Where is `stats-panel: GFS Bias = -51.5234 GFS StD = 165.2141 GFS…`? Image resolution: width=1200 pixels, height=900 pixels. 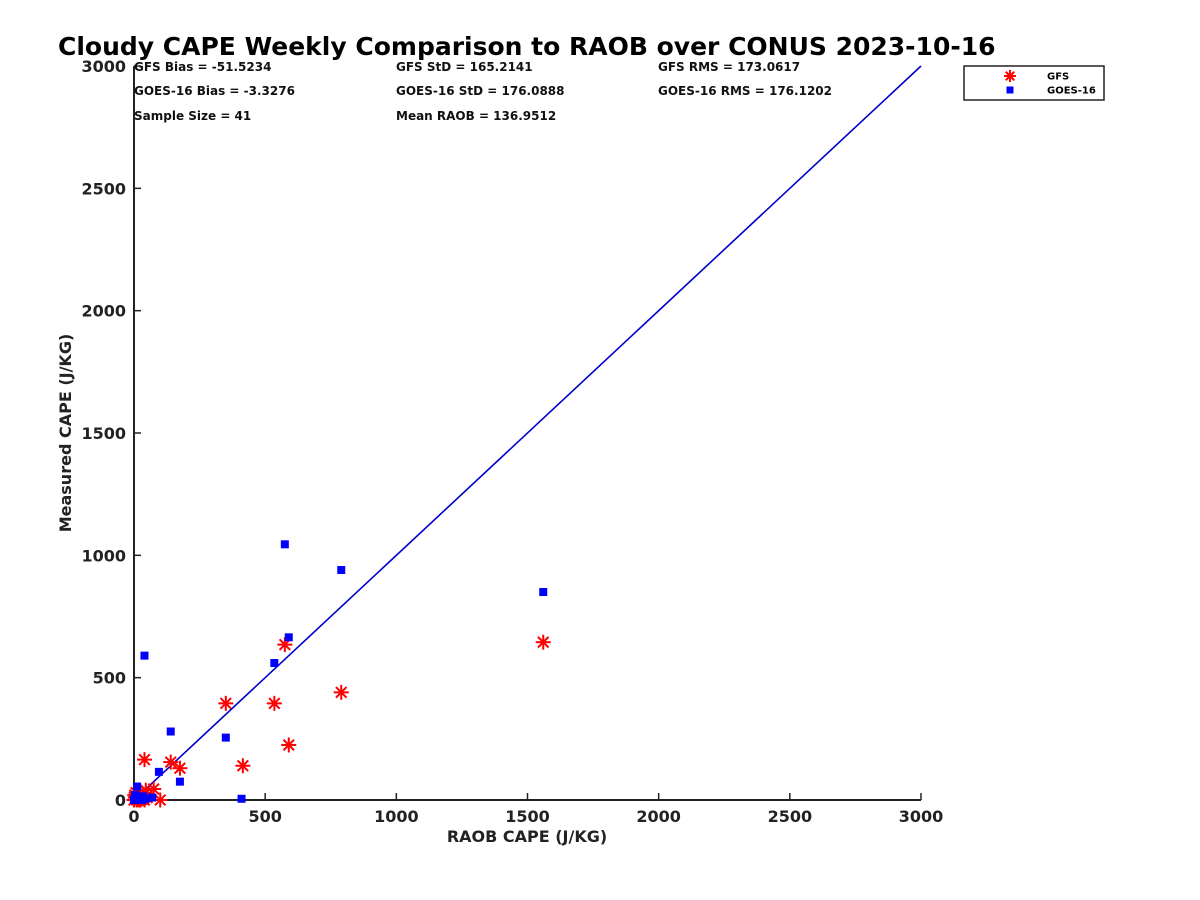
stats-panel: GFS Bias = -51.5234 GFS StD = 165.2141 GFS… is located at coordinates (483, 91).